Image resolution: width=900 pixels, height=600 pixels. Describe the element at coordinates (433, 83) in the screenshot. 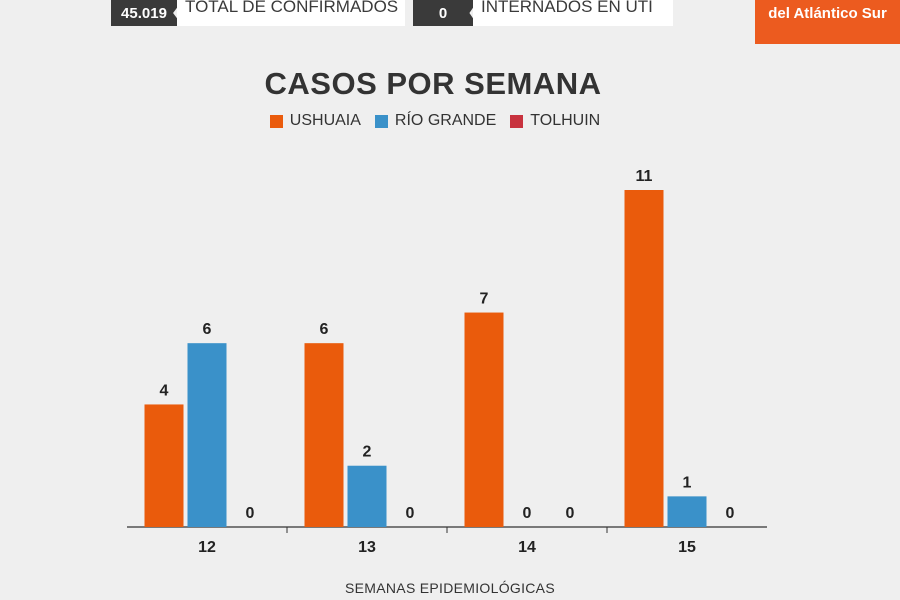

I see `chart-title: CASOS POR SEMANA` at that location.